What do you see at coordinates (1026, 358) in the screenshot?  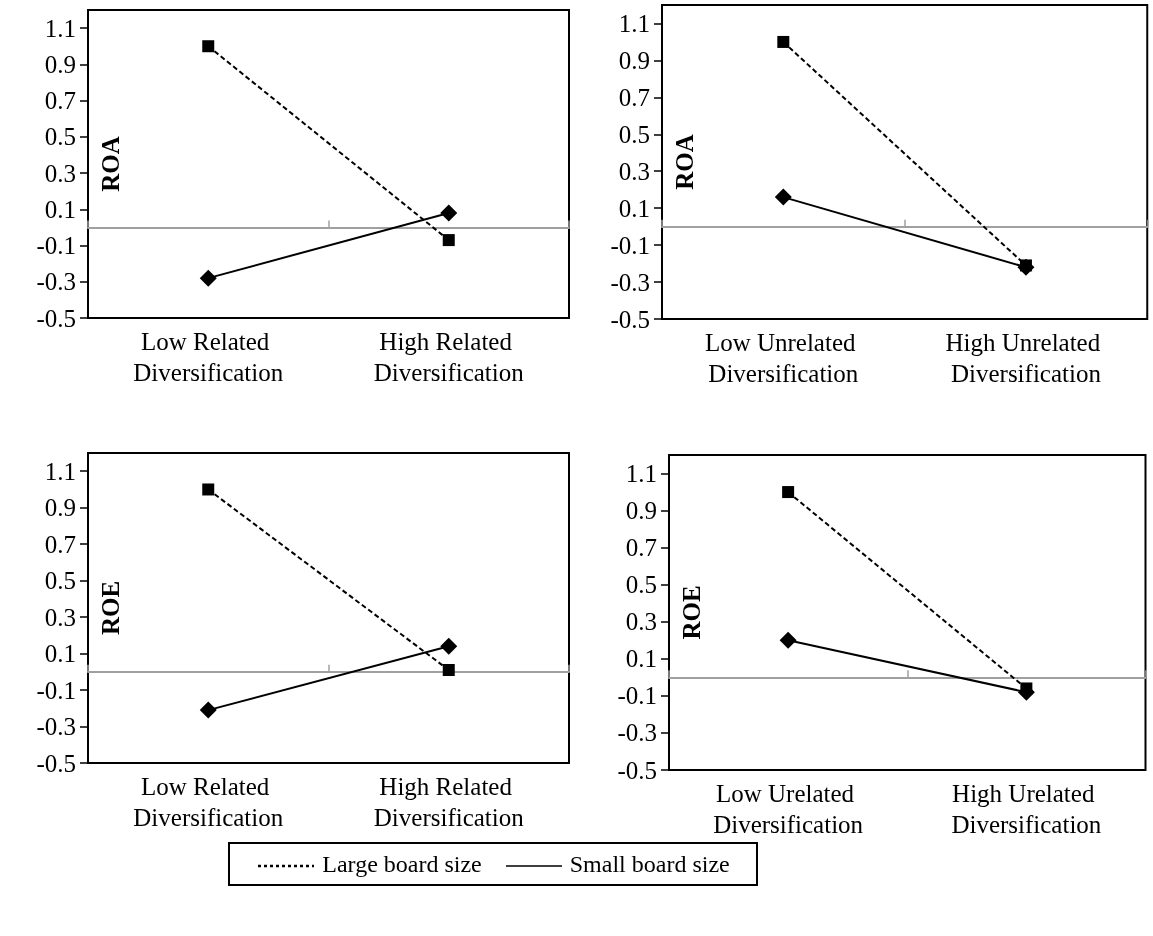 I see `x-tick-label: High Unrelated Diversification` at bounding box center [1026, 358].